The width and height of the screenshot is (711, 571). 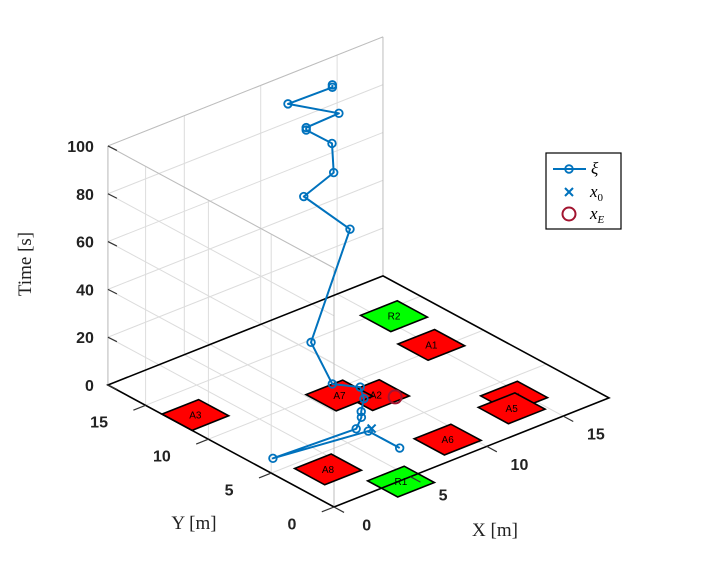 What do you see at coordinates (443, 495) in the screenshot?
I see `x-tick-label: 5` at bounding box center [443, 495].